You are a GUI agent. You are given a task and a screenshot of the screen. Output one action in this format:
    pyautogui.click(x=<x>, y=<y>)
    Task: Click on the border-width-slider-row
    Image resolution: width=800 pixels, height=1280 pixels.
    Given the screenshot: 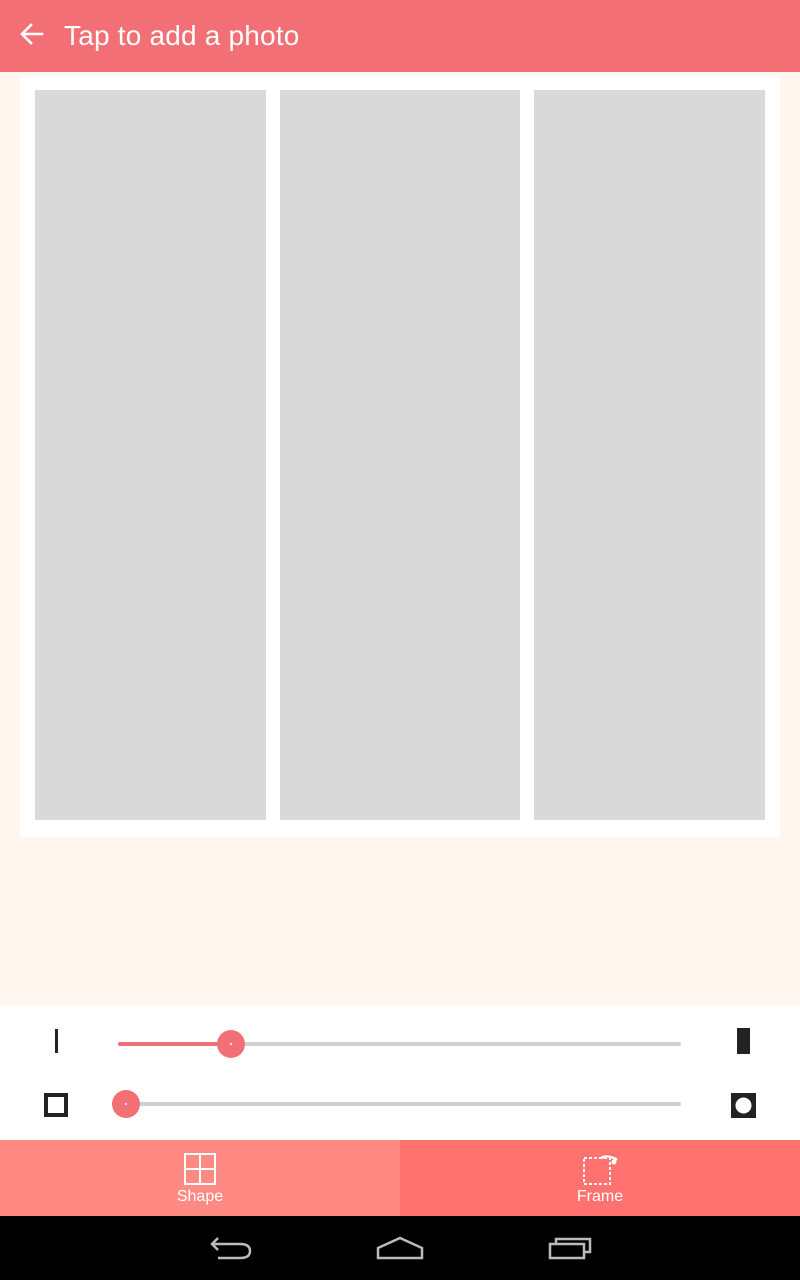 What is the action you would take?
    pyautogui.click(x=400, y=1044)
    